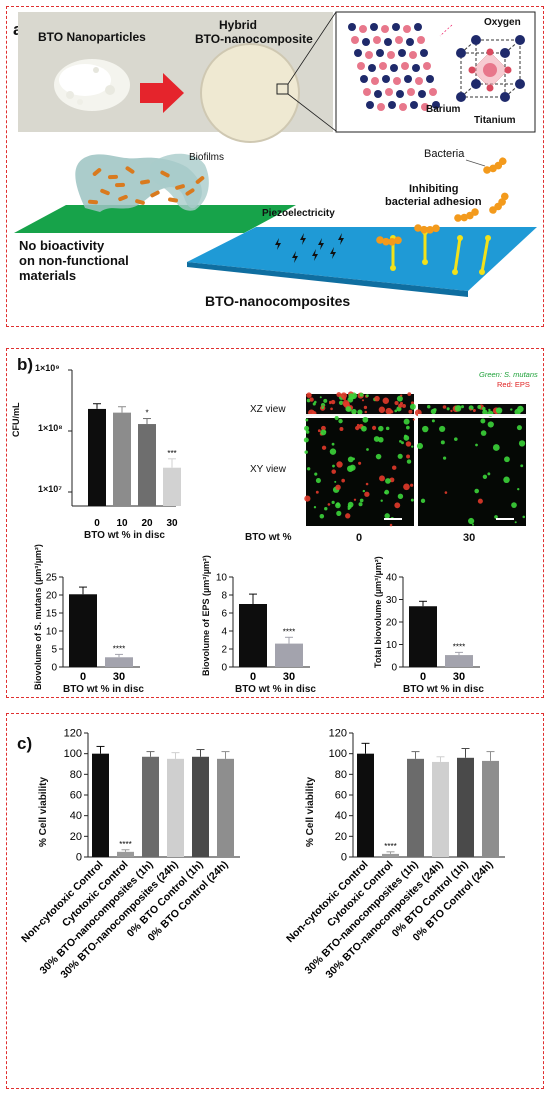 The image size is (550, 1097). Describe the element at coordinates (440, 252) in the screenshot. I see `repulsion-arrow-icons` at that location.